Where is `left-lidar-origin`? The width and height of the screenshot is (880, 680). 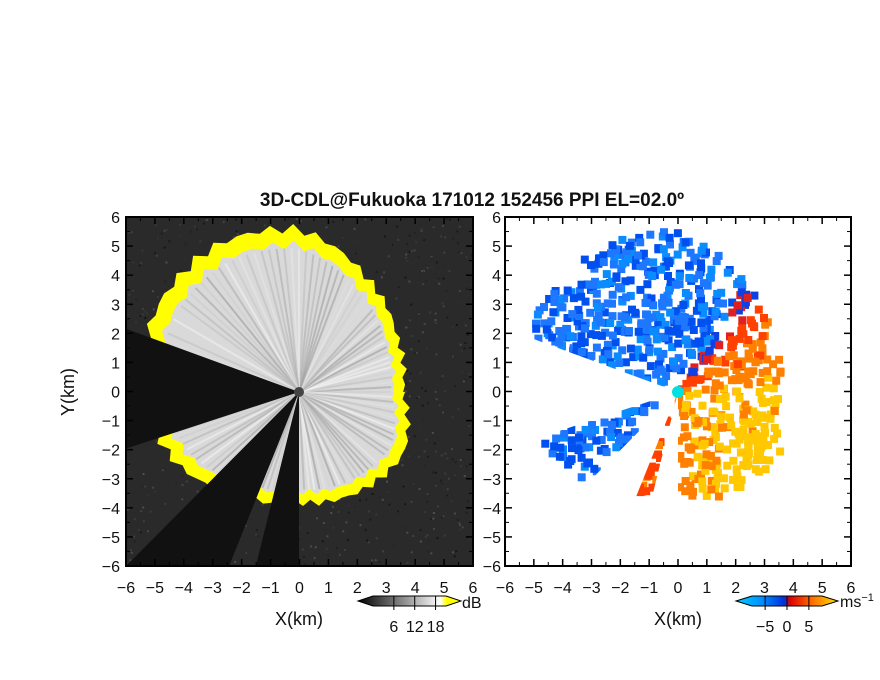
left-lidar-origin is located at coordinates (299, 392).